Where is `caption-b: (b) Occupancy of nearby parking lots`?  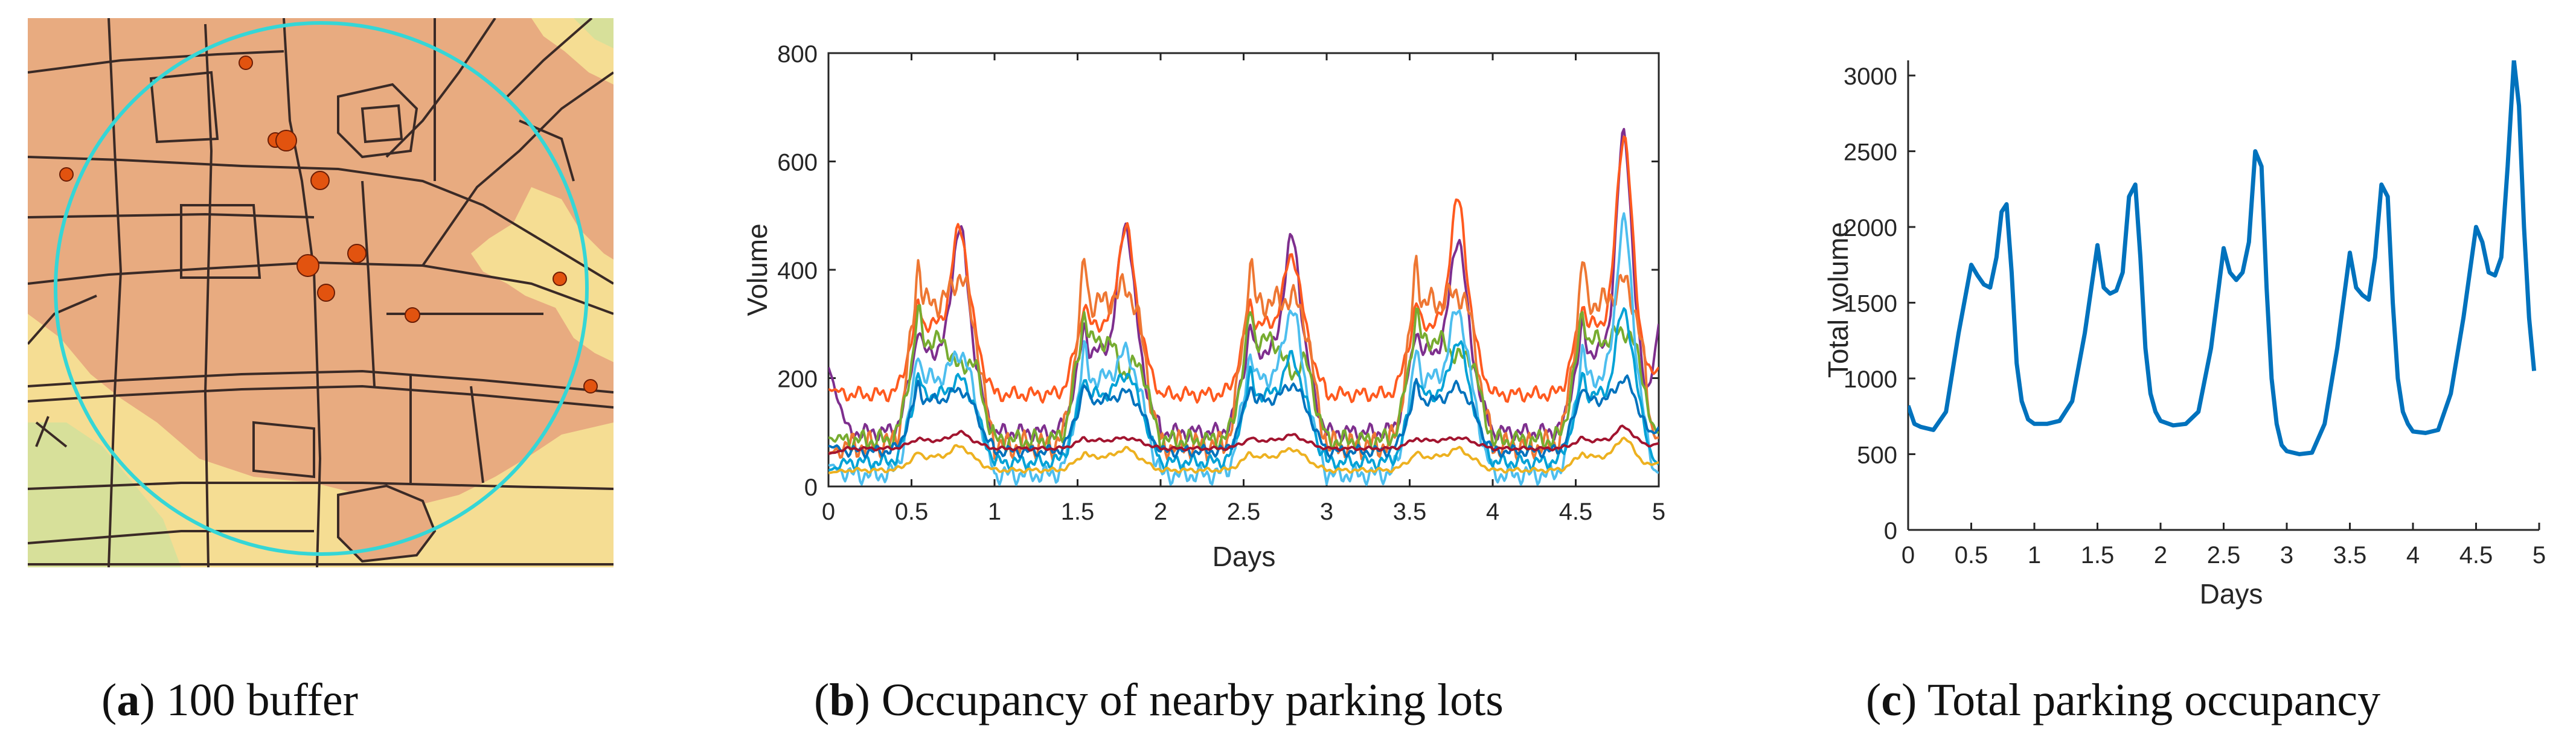 caption-b: (b) Occupancy of nearby parking lots is located at coordinates (1159, 700).